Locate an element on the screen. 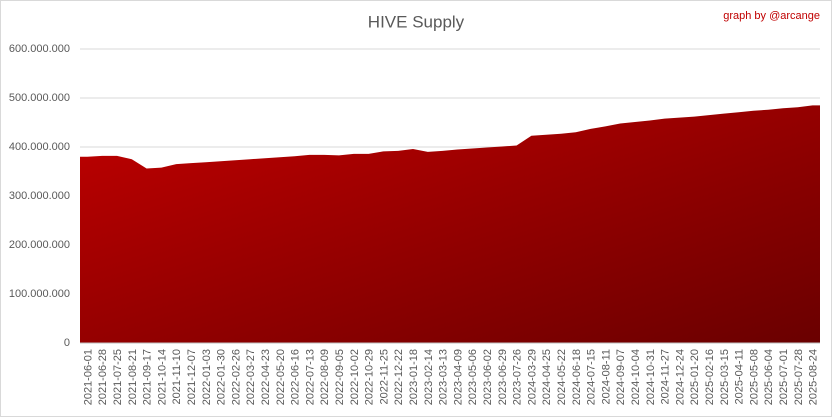 This screenshot has width=832, height=417. x-tick-label: 2024-10-04 is located at coordinates (636, 377).